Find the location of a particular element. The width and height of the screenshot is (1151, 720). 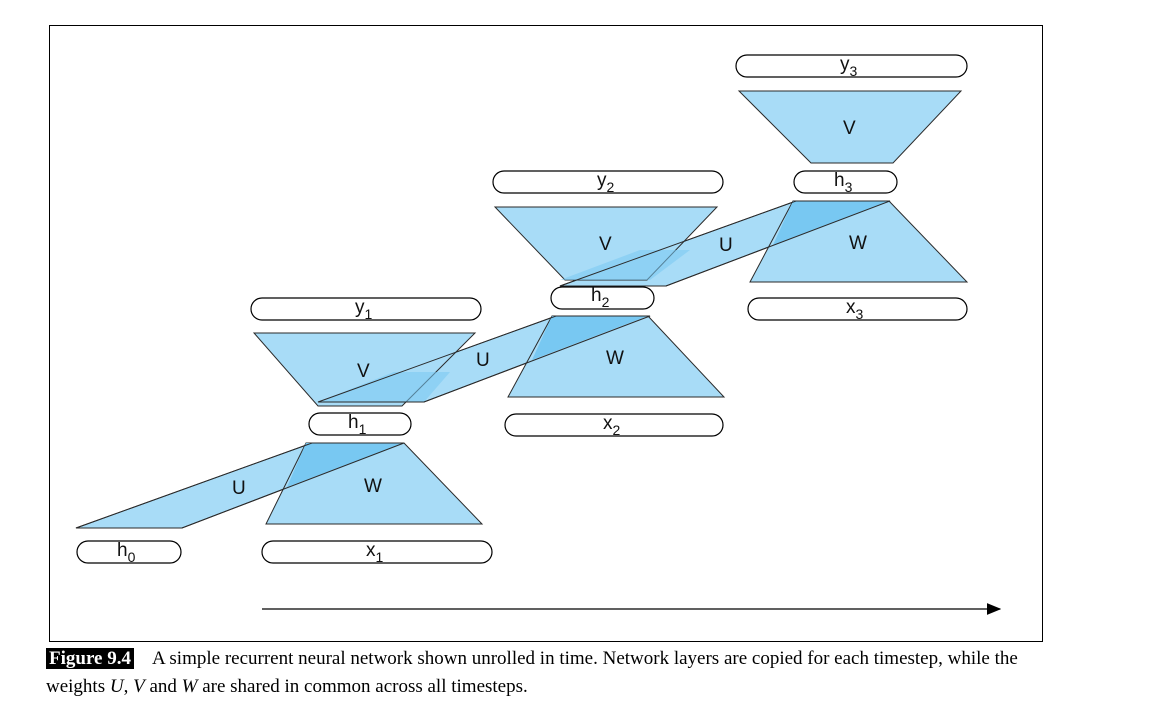

label-y1: y1 is located at coordinates (364, 309).